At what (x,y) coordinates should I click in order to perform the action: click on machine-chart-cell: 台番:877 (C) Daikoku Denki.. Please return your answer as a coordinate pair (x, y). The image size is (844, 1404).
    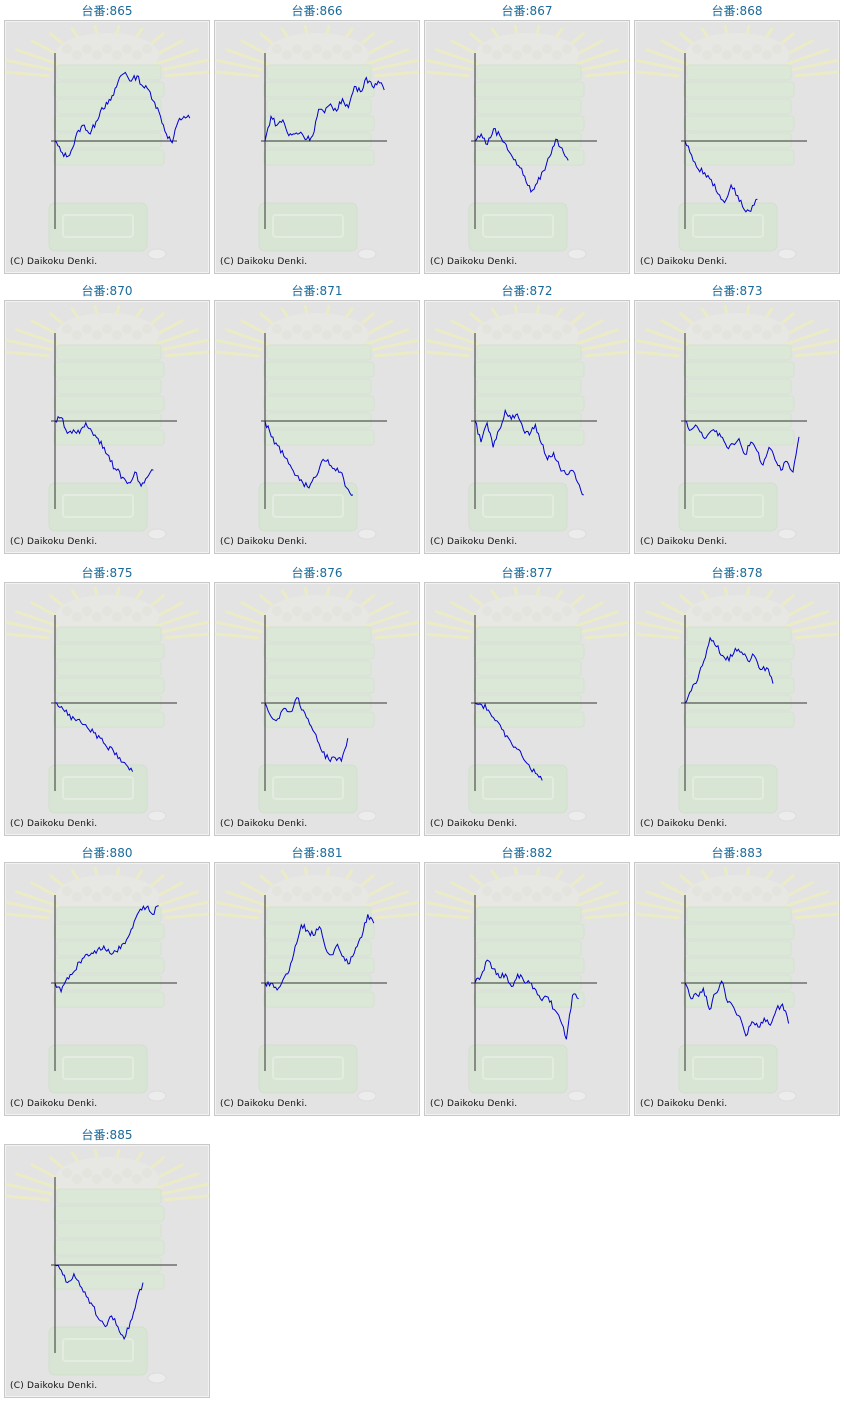
    Looking at the image, I should click on (527, 700).